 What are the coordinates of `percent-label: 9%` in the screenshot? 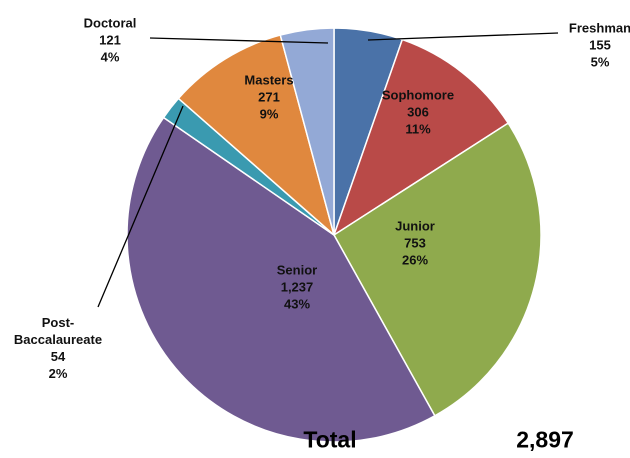 It's located at (269, 114).